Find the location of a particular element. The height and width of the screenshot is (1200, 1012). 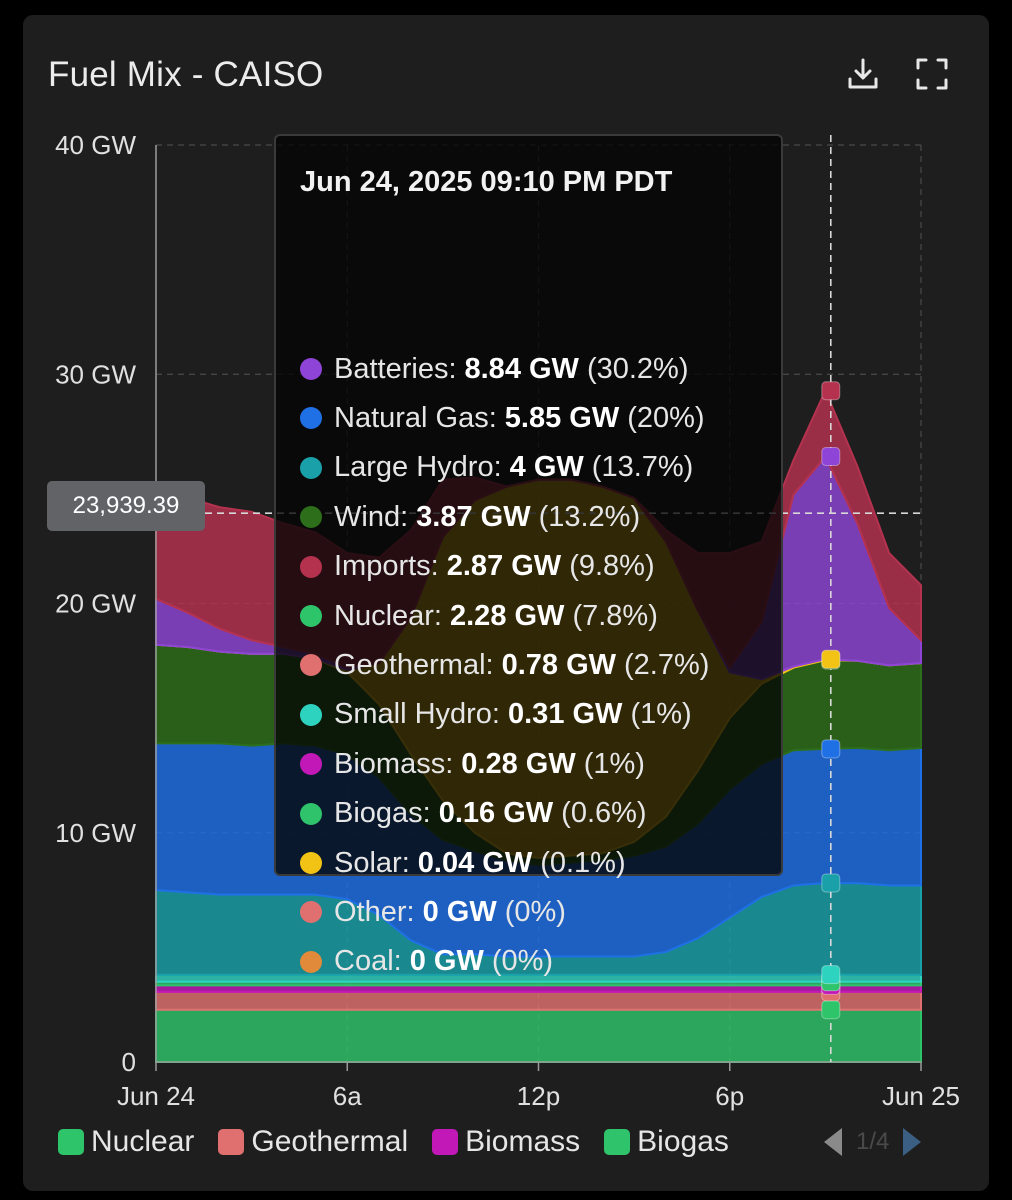

prev-page-icon is located at coordinates (833, 1142).